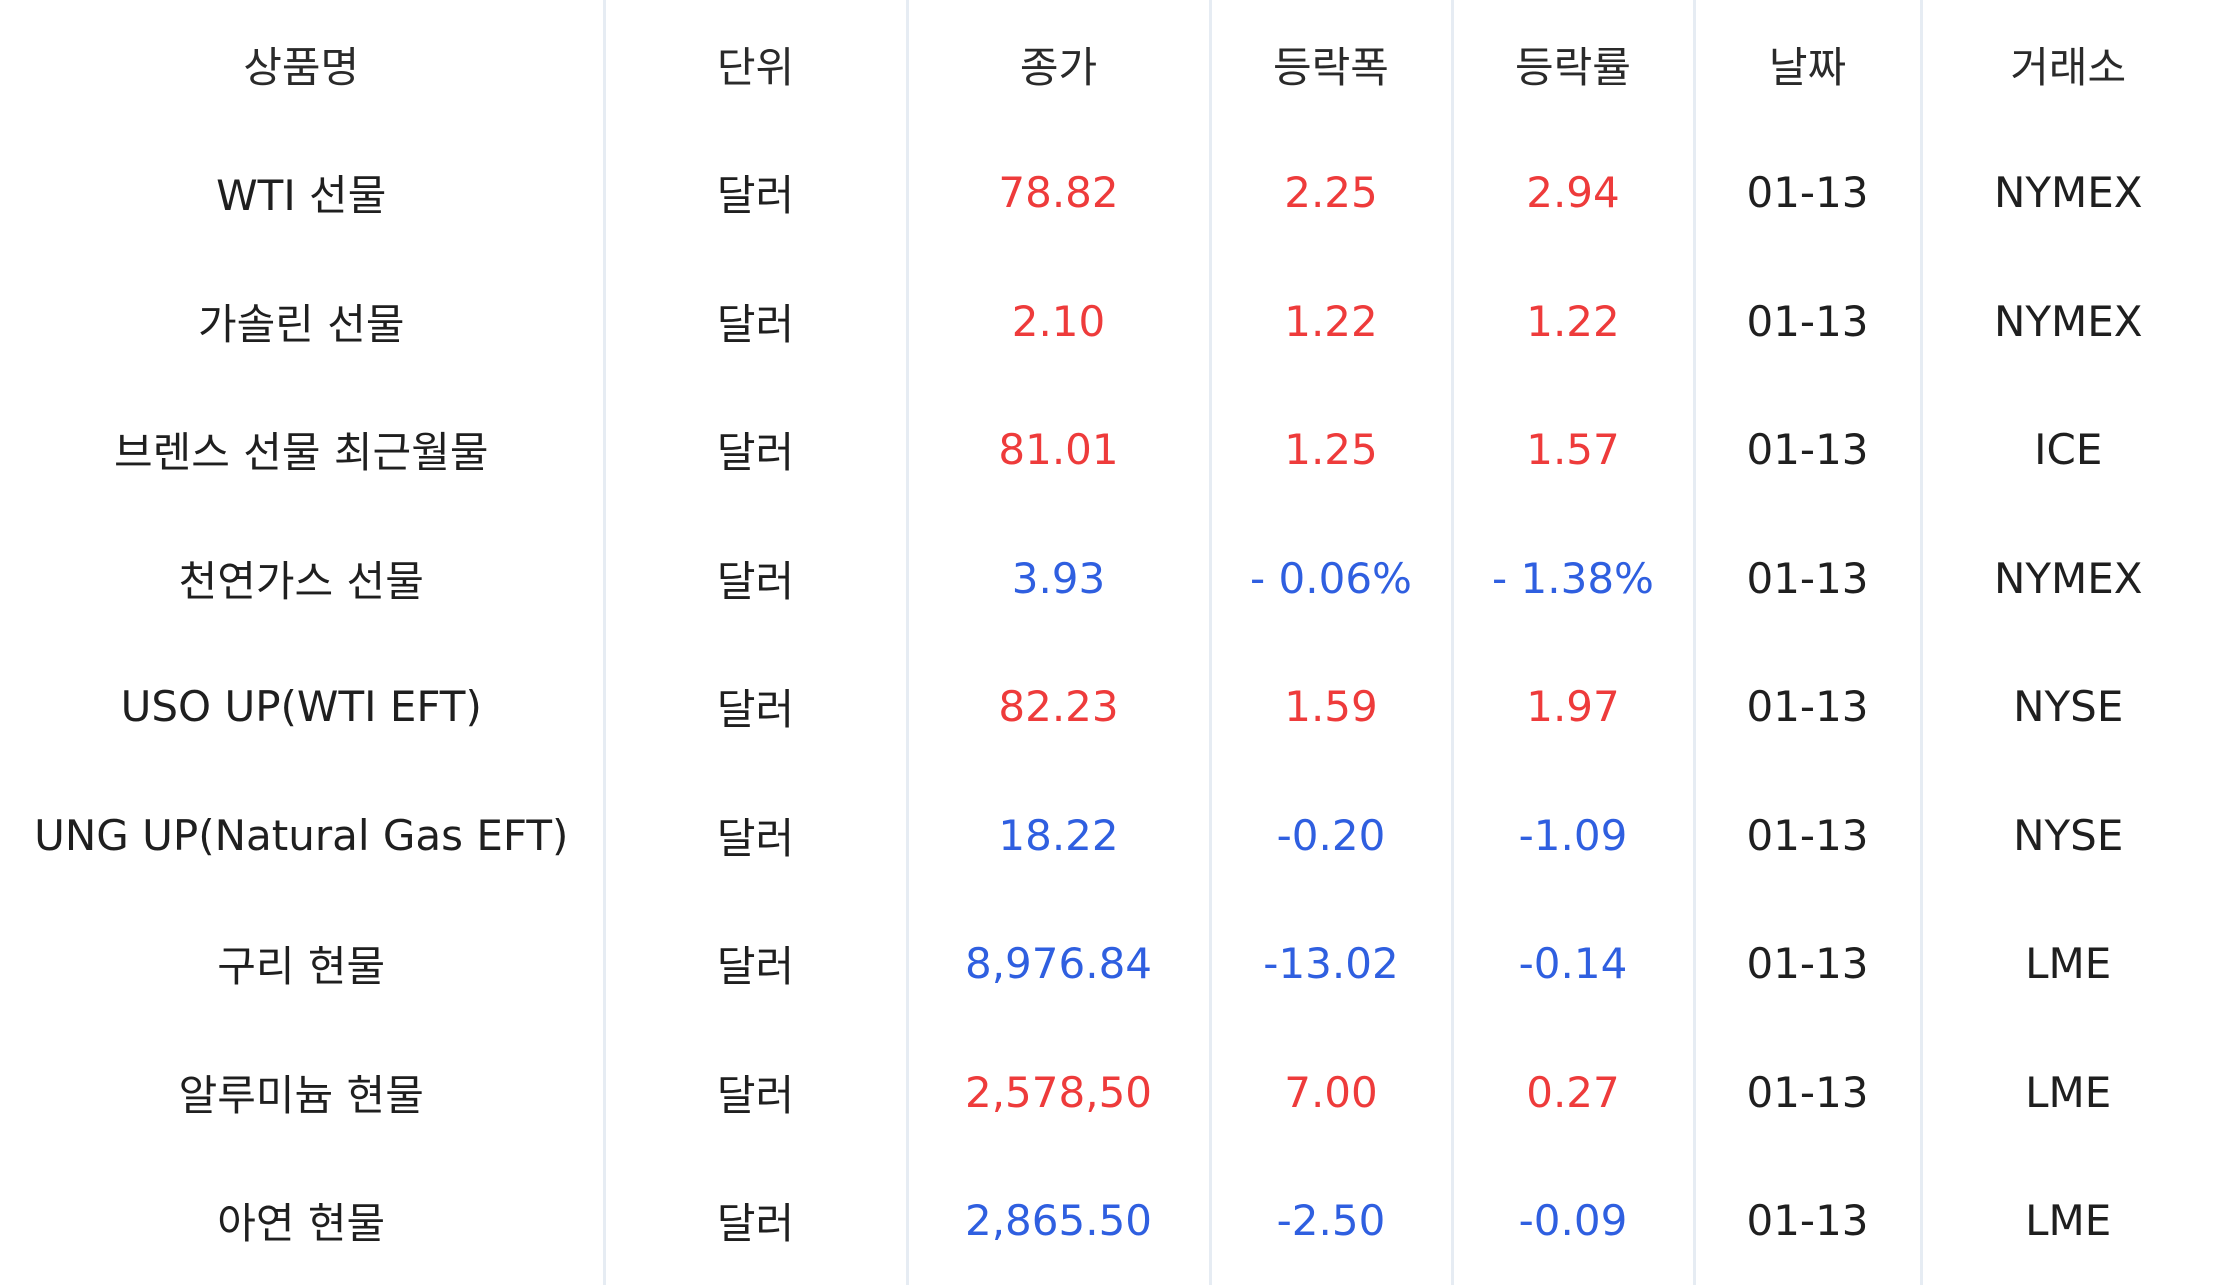 This screenshot has height=1285, width=2214. Describe the element at coordinates (1573, 1221) in the screenshot. I see `cell-change-rate: -0.09` at that location.